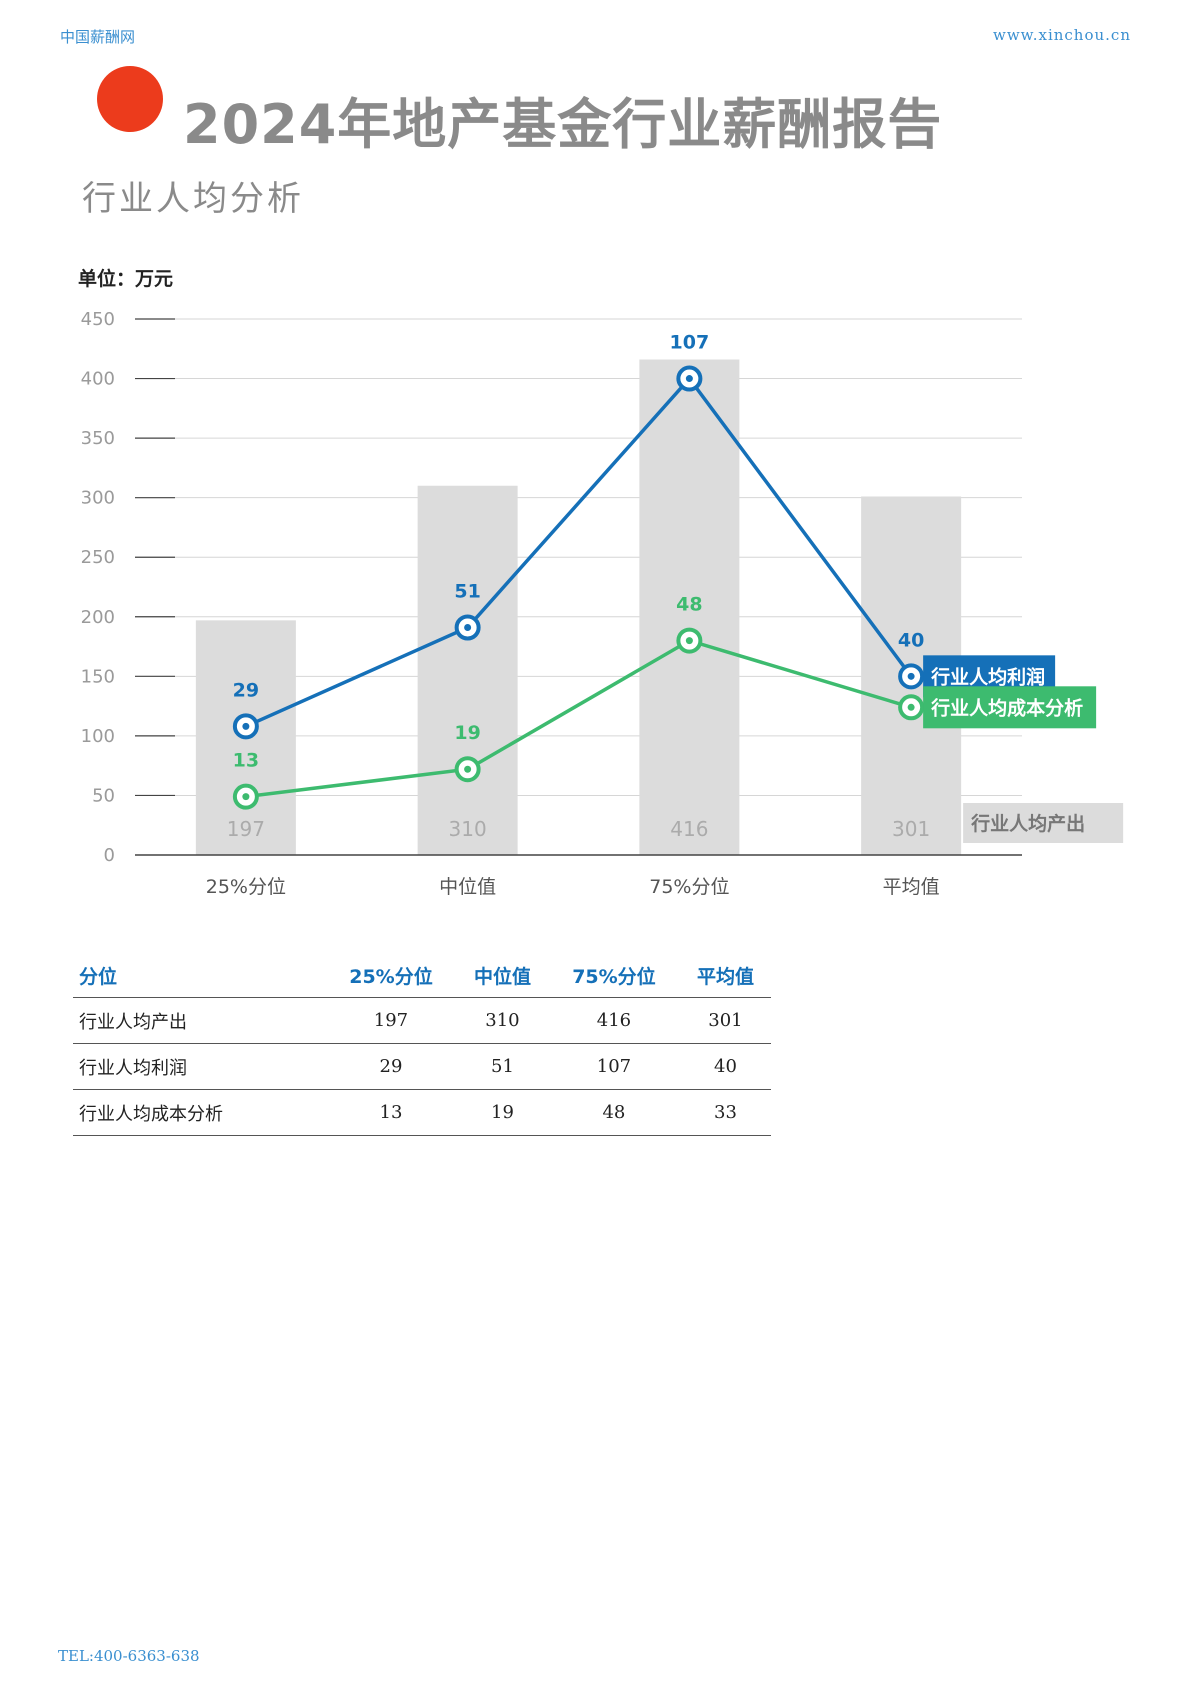 This screenshot has height=1684, width=1191. Describe the element at coordinates (689, 887) in the screenshot. I see `x-tick-label: 75%分位` at that location.